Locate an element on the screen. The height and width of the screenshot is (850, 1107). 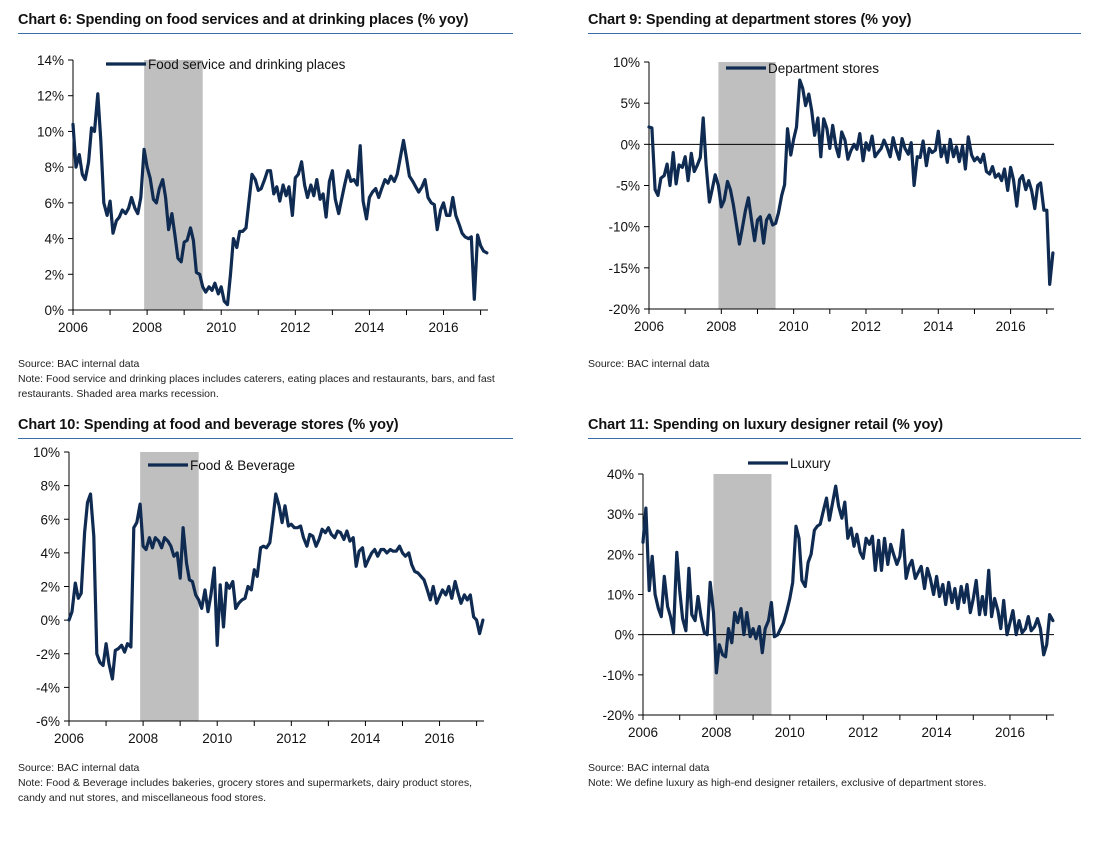
chart6-series-line is located at coordinates (280, 199).